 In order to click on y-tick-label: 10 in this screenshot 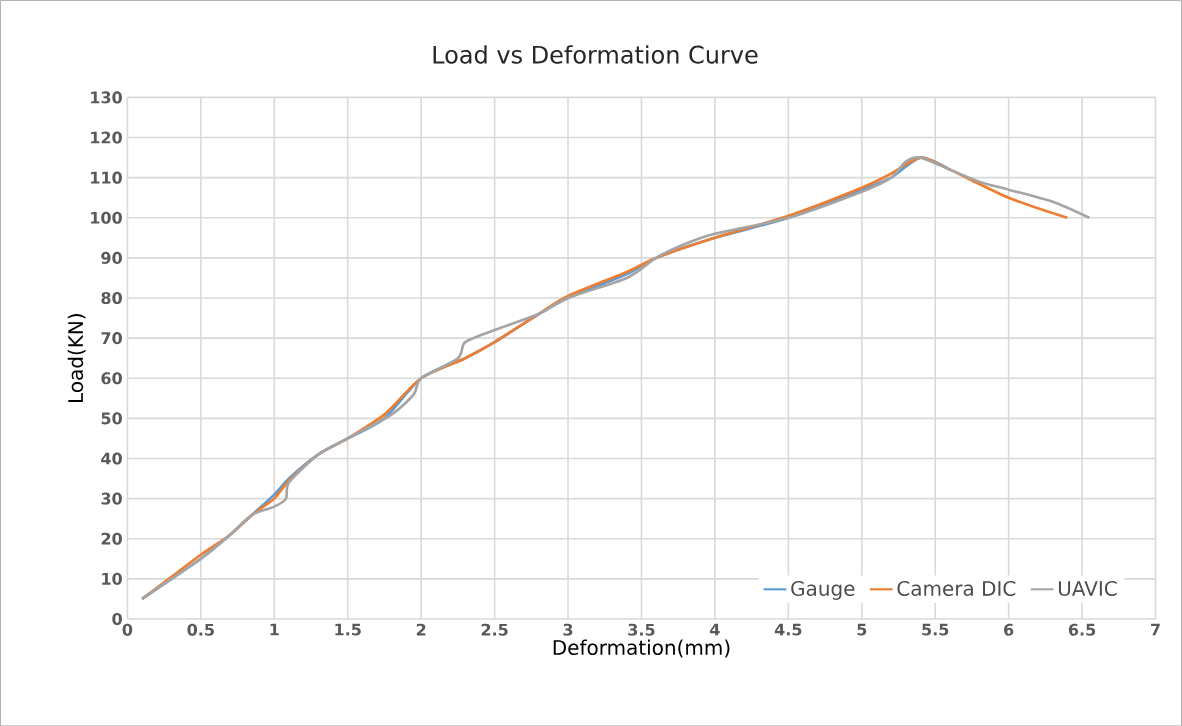, I will do `click(112, 578)`.